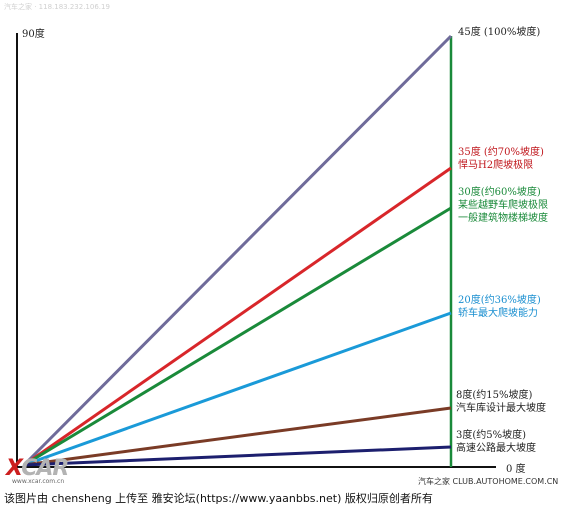 The height and width of the screenshot is (509, 580). Describe the element at coordinates (491, 434) in the screenshot. I see `label-3deg-line1: 3度(约5%坡度)` at that location.